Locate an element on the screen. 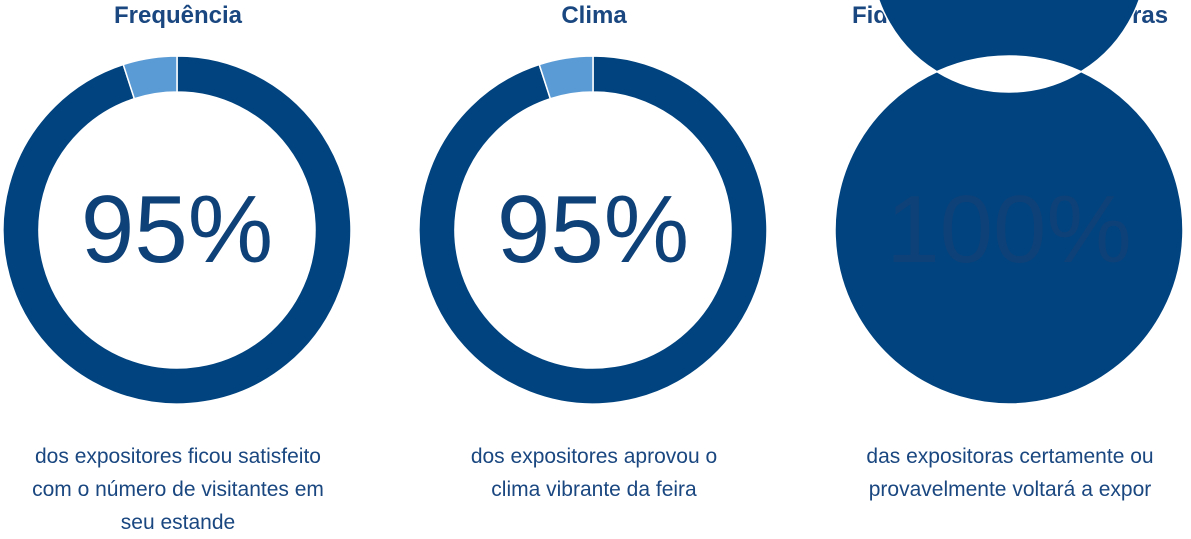 This screenshot has height=539, width=1191. center-percentage-label: 100% is located at coordinates (1009, 229).